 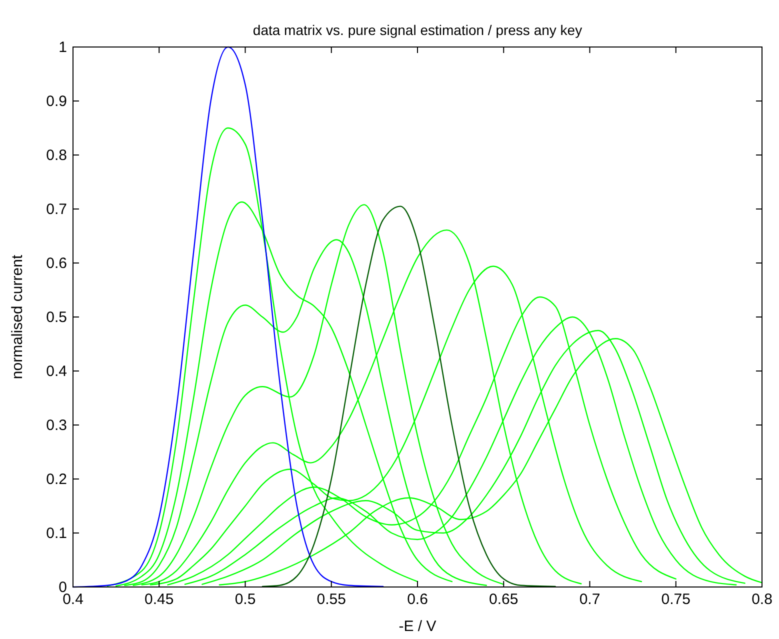 What do you see at coordinates (17, 317) in the screenshot?
I see `y-axis-title: normalised current` at bounding box center [17, 317].